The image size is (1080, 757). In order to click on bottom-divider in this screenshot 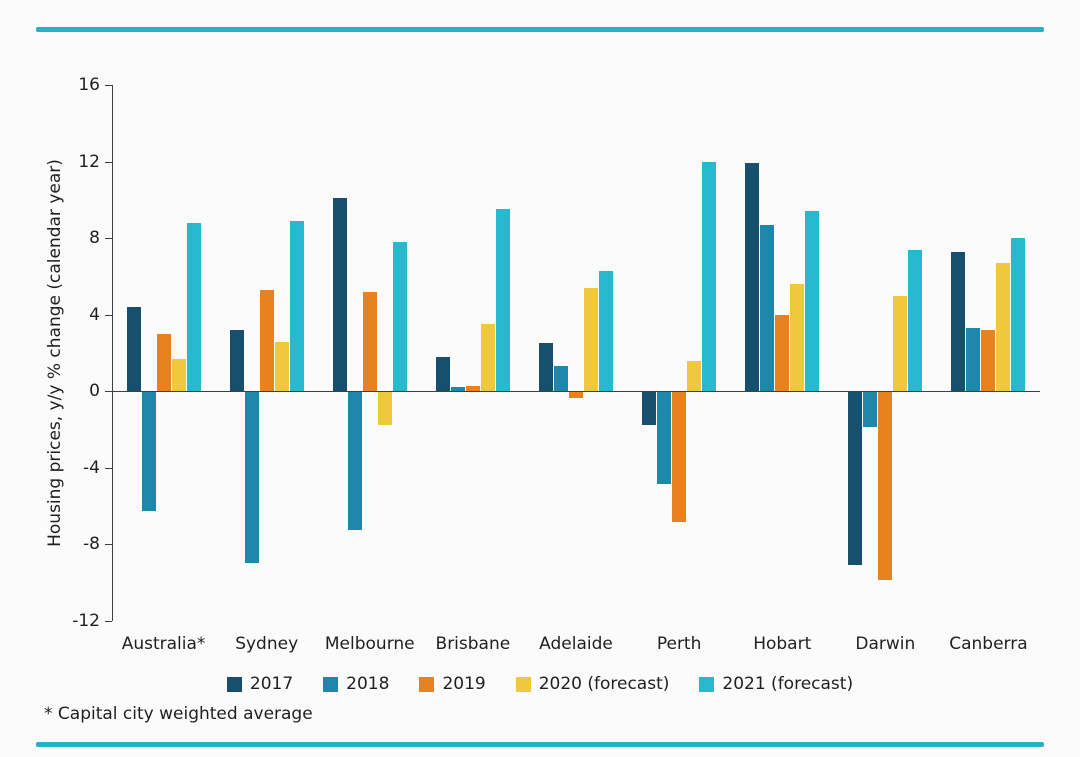, I will do `click(540, 744)`.